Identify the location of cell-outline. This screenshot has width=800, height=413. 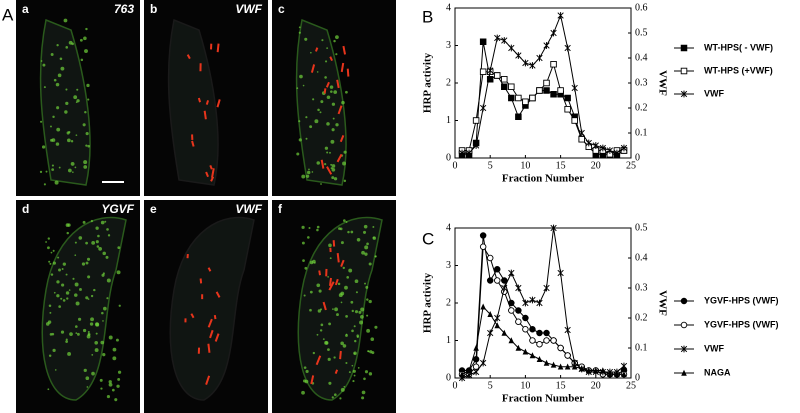
(65, 102).